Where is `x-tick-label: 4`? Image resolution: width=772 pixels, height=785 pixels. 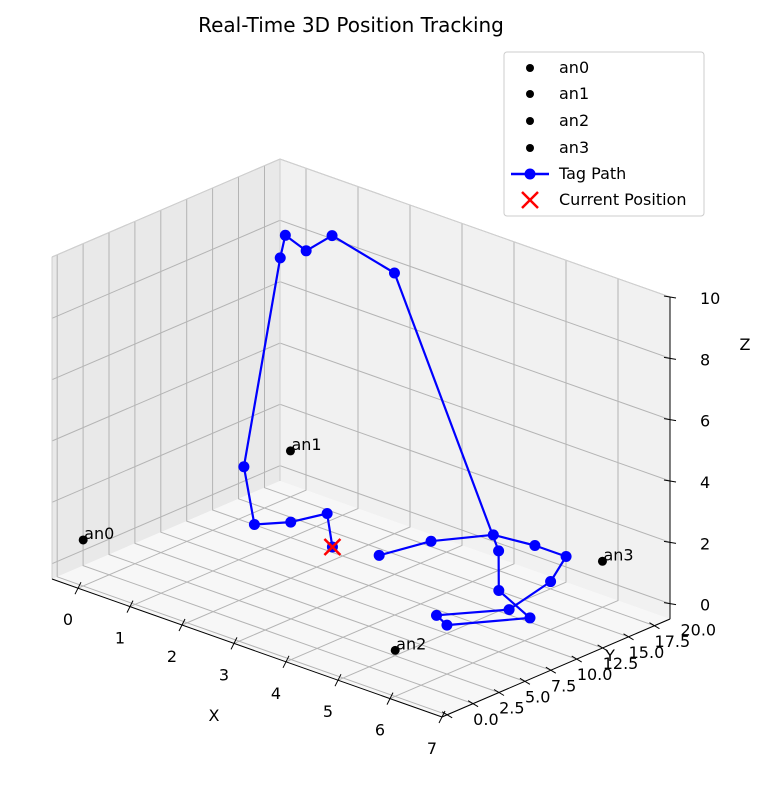
x-tick-label: 4 is located at coordinates (276, 693).